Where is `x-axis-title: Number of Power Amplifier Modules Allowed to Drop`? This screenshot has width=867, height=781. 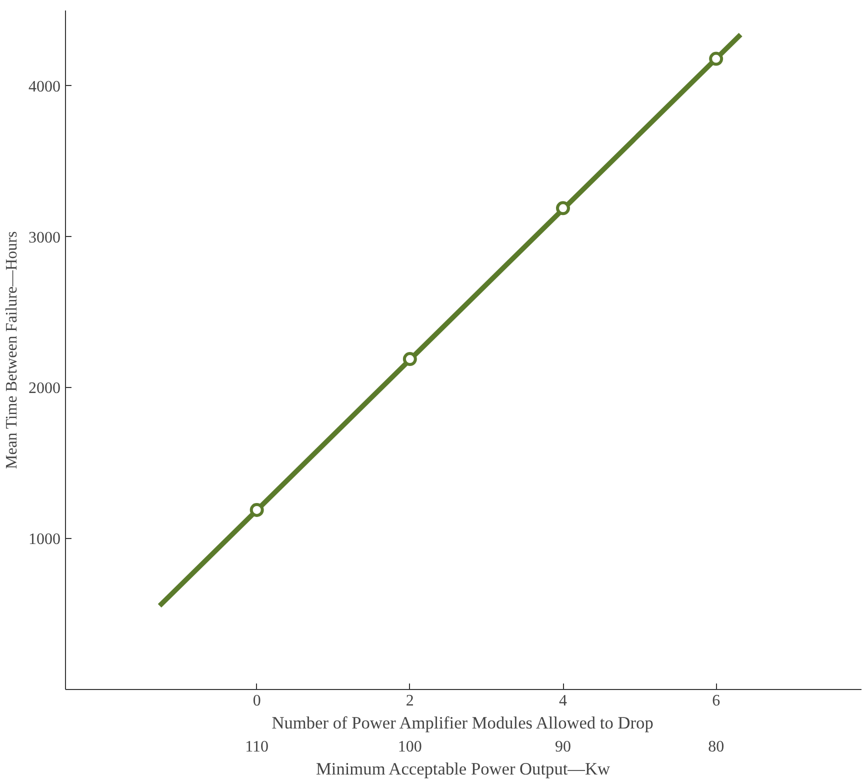
x-axis-title: Number of Power Amplifier Modules Allowed to Drop is located at coordinates (463, 723).